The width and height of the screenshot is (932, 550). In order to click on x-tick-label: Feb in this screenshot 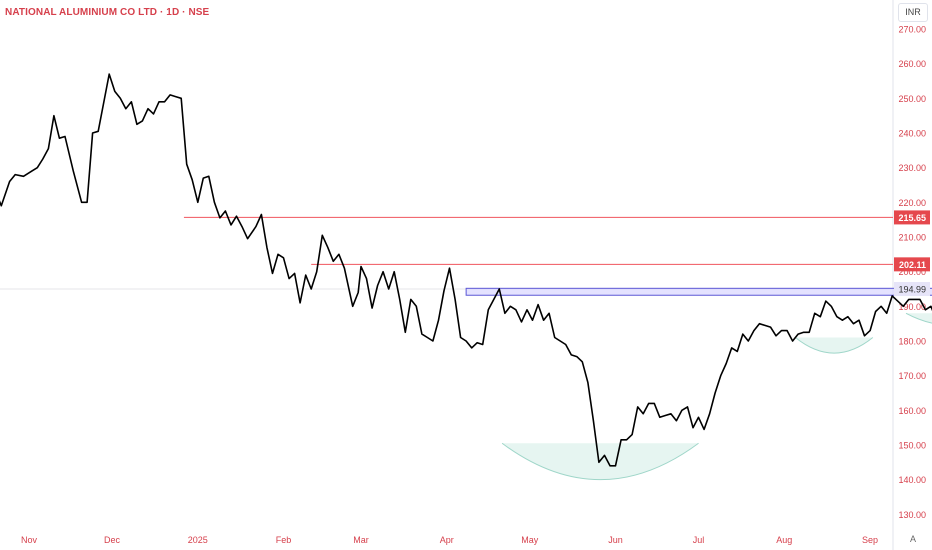, I will do `click(284, 540)`.